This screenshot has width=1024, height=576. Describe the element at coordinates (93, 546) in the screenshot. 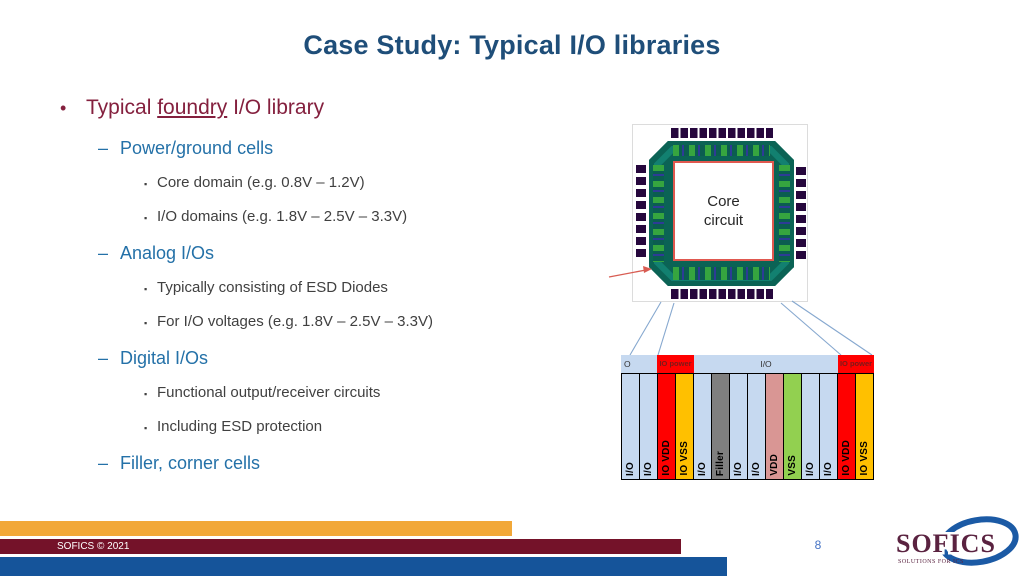

I see `footer-copyright: SOFICS © 2021` at that location.